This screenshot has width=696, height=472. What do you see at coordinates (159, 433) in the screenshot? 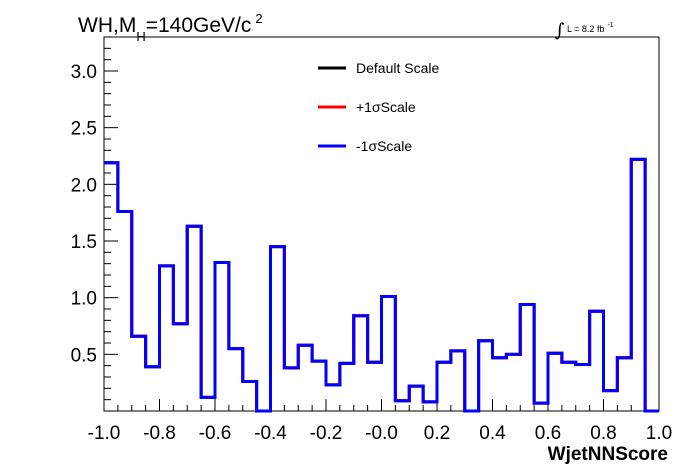
I see `x-tick-label: -0.8` at bounding box center [159, 433].